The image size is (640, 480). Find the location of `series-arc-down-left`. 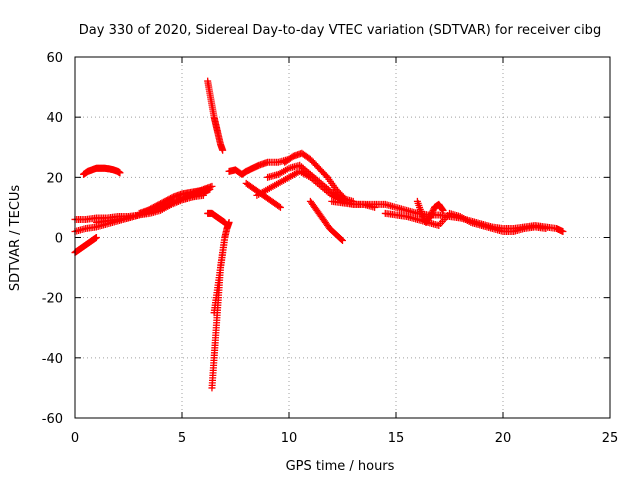

series-arc-down-left is located at coordinates (263, 195).